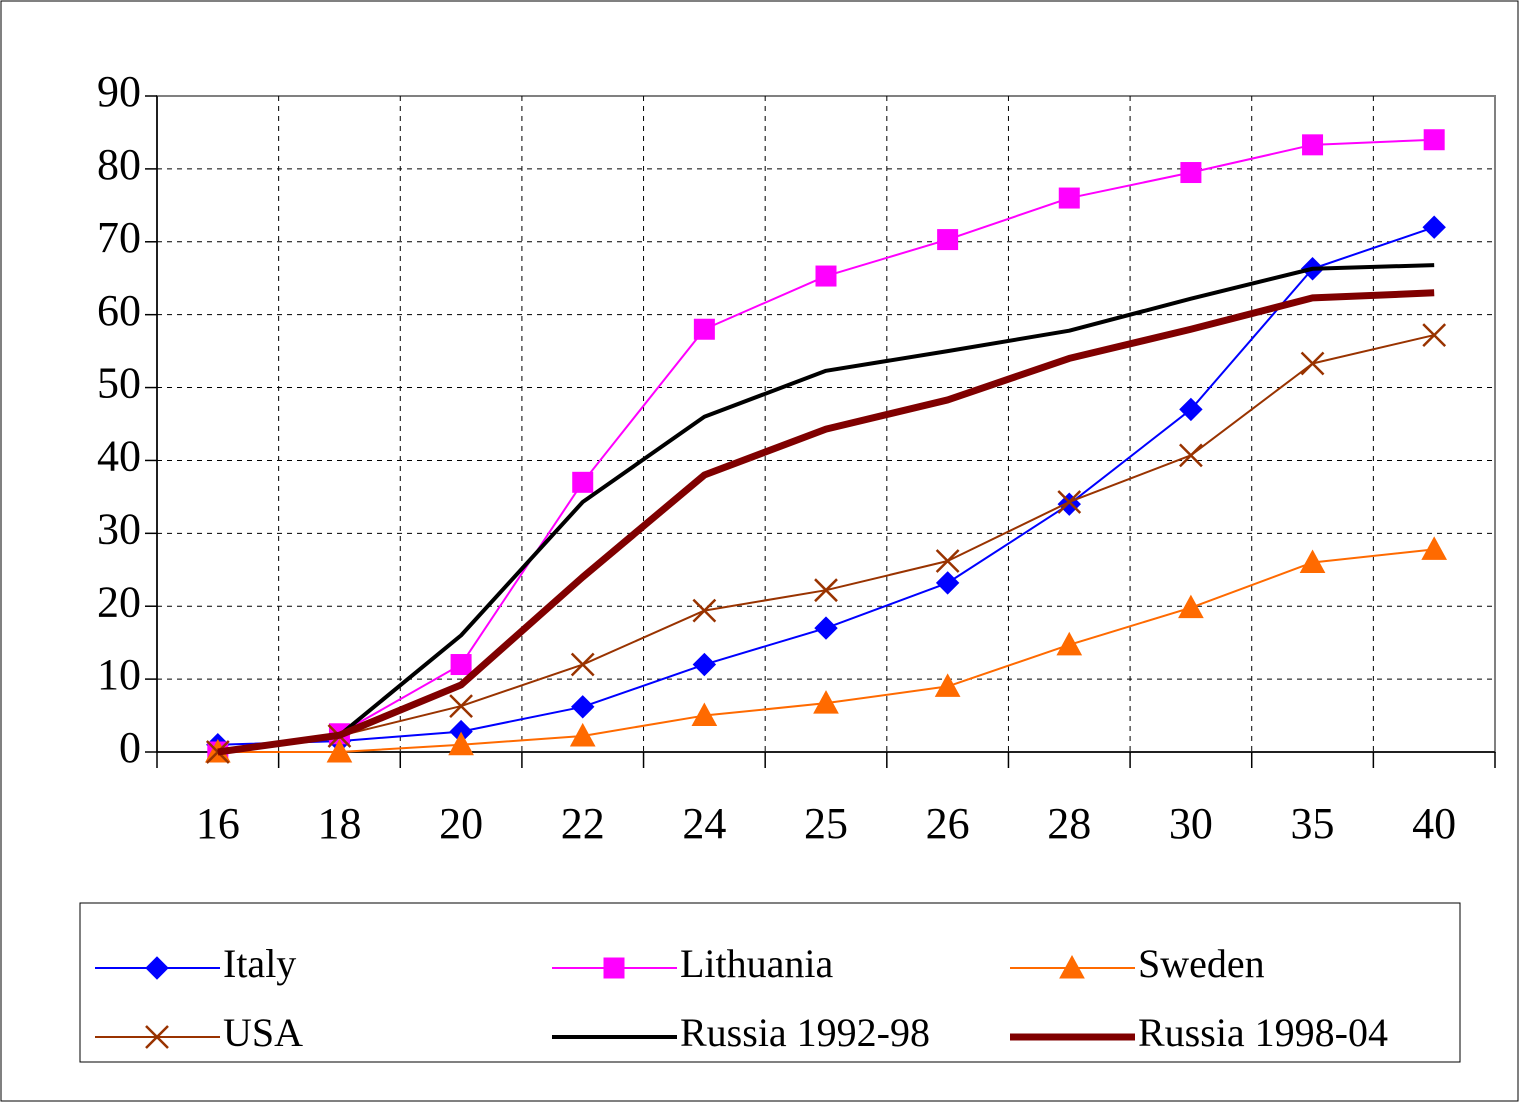 This screenshot has width=1519, height=1102. Describe the element at coordinates (826, 823) in the screenshot. I see `x-tick-label: 25` at that location.